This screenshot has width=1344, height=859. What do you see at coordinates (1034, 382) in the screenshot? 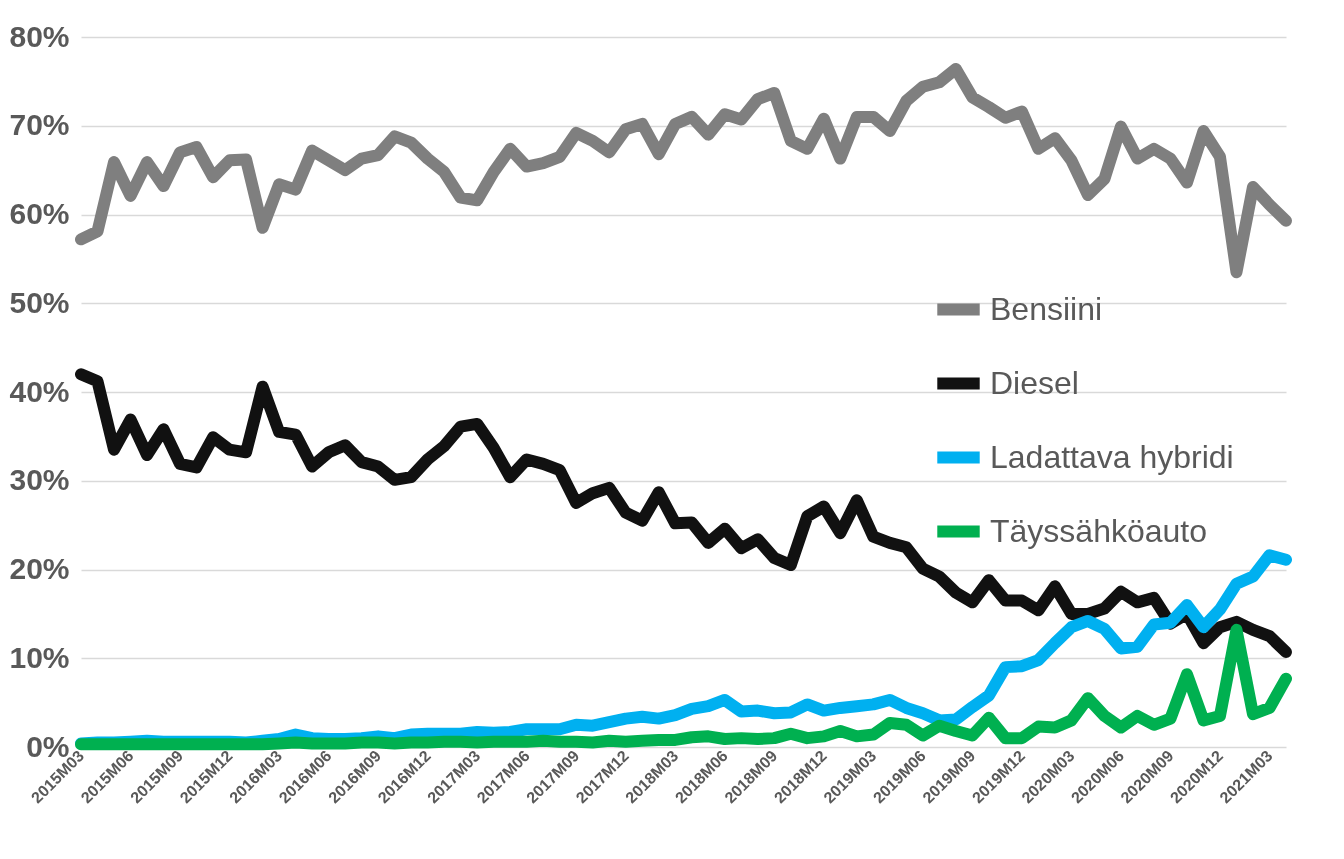
I see `legend-label: Diesel` at bounding box center [1034, 382].